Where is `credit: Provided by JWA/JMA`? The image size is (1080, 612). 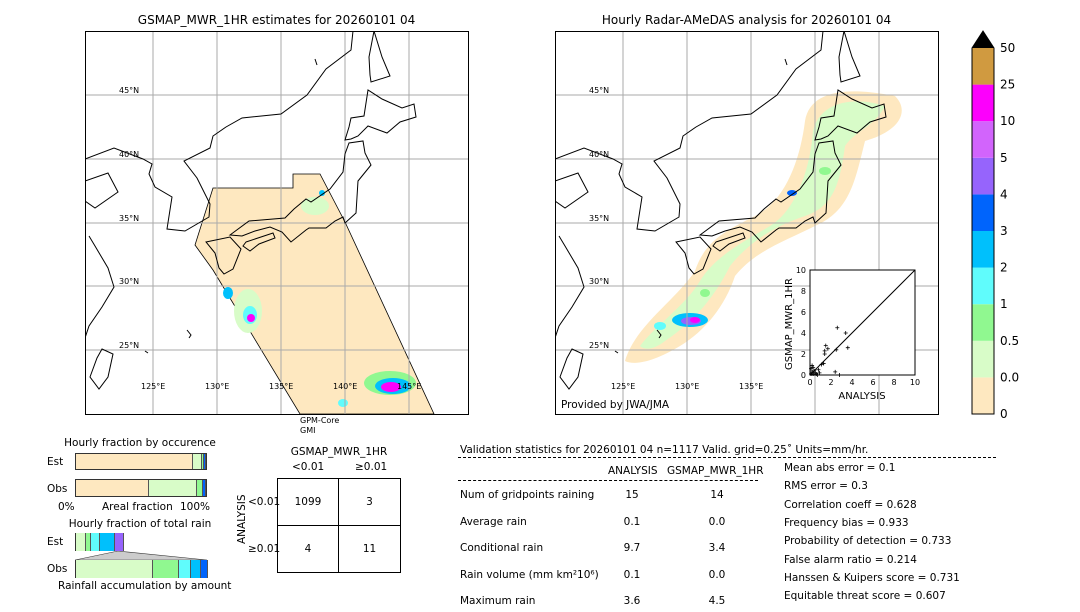
credit: Provided by JWA/JMA is located at coordinates (615, 405).